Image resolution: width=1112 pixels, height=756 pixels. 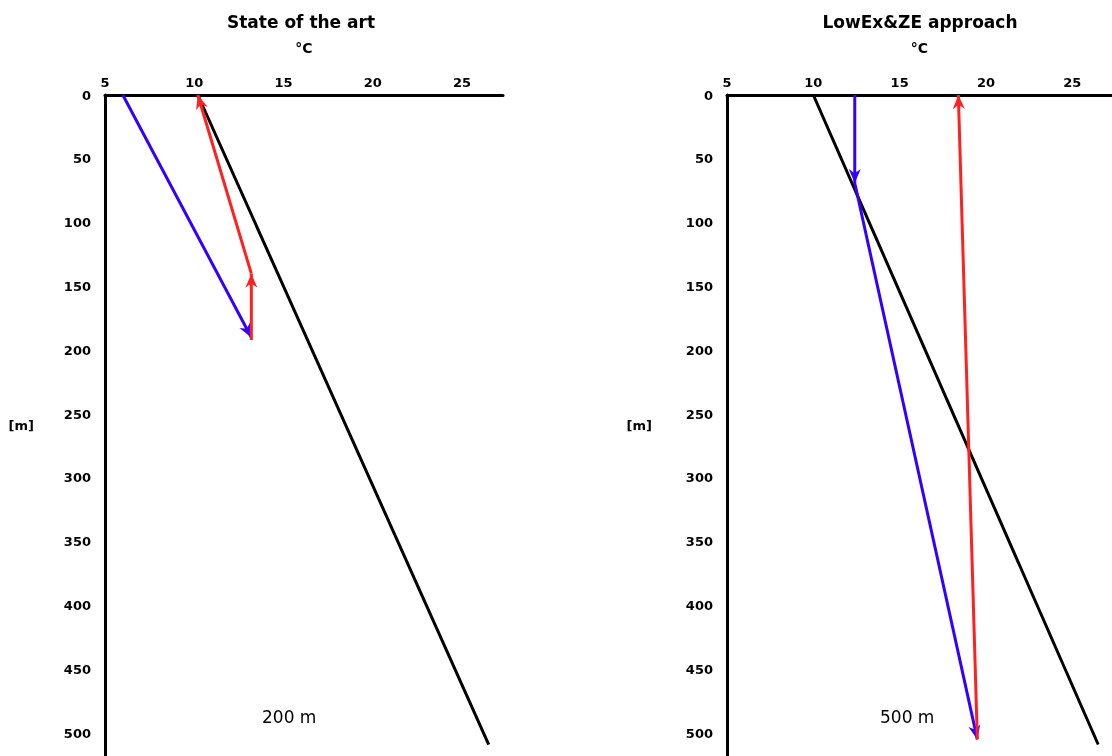 I want to click on chart-title: LowEx&ZE approach, so click(x=920, y=21).